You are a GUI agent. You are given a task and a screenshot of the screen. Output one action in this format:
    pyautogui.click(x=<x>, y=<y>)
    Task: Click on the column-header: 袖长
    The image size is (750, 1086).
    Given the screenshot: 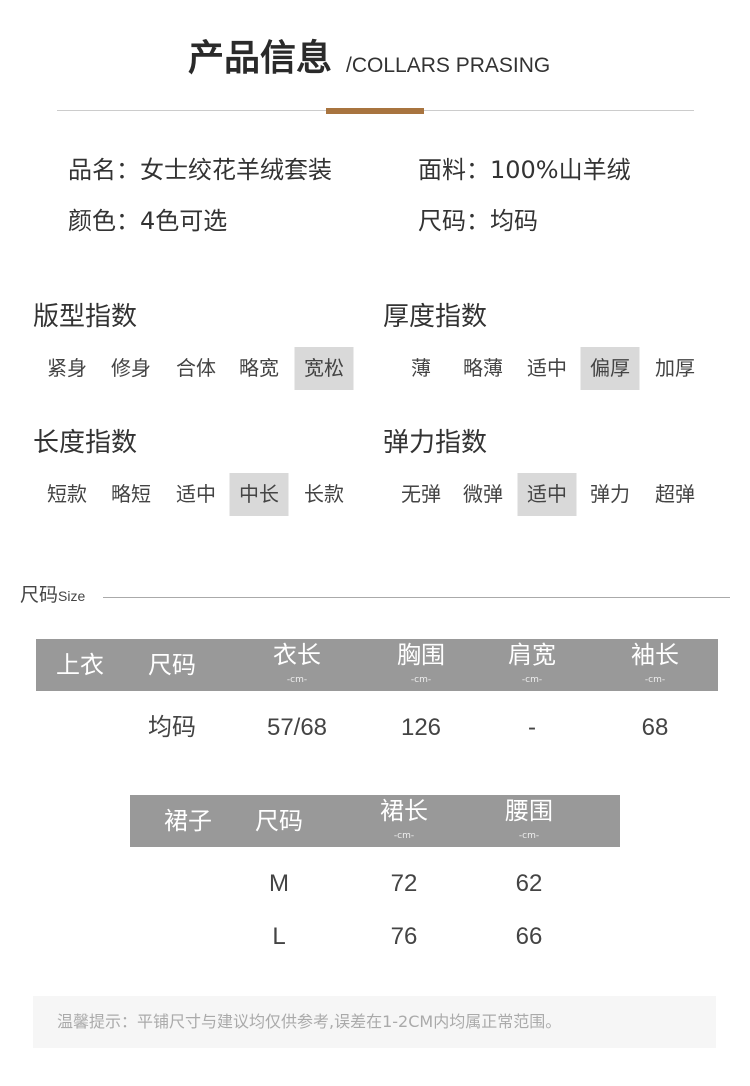 What is the action you would take?
    pyautogui.click(x=655, y=655)
    